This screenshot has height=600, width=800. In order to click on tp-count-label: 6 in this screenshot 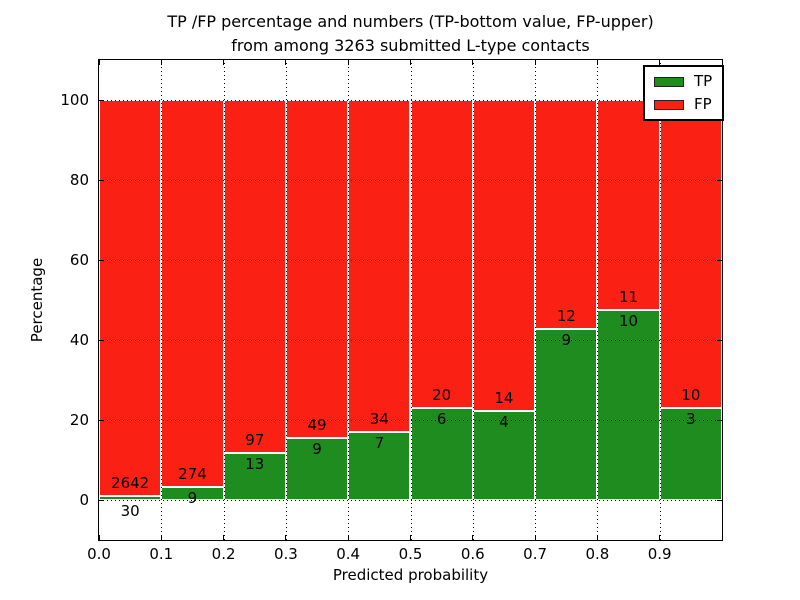, I will do `click(441, 418)`.